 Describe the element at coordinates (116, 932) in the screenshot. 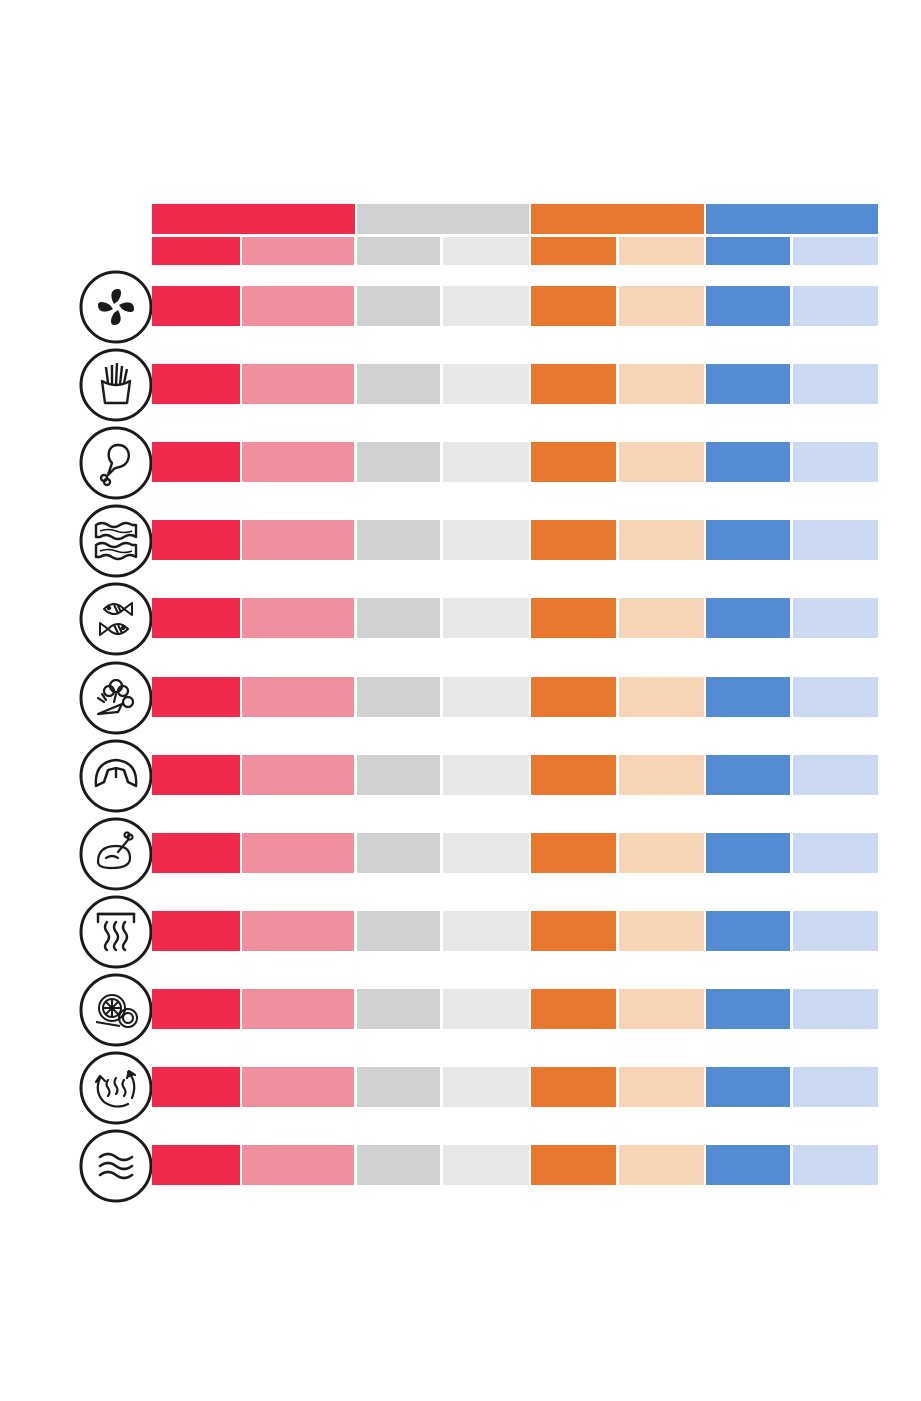

I see `keep-warm-icon` at that location.